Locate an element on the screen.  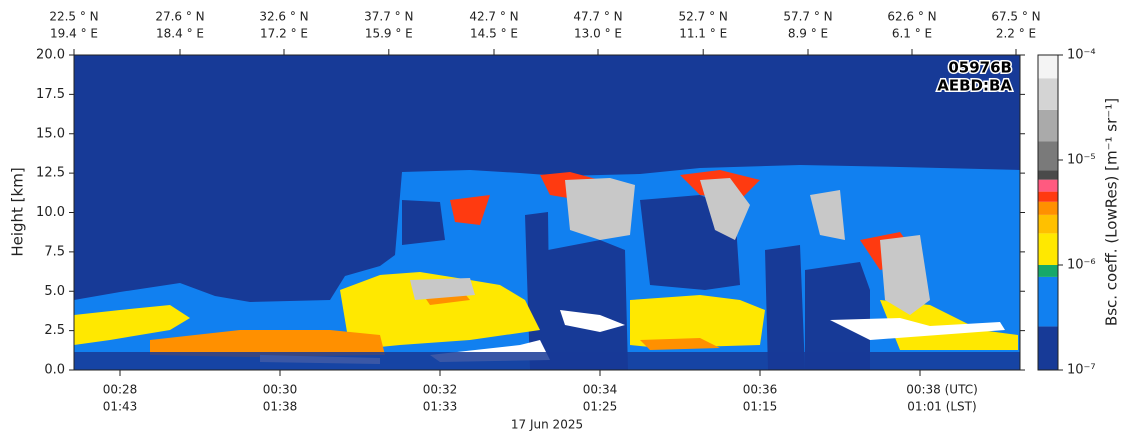
x2-tick-label-lon: 6.1 ° E is located at coordinates (912, 34).